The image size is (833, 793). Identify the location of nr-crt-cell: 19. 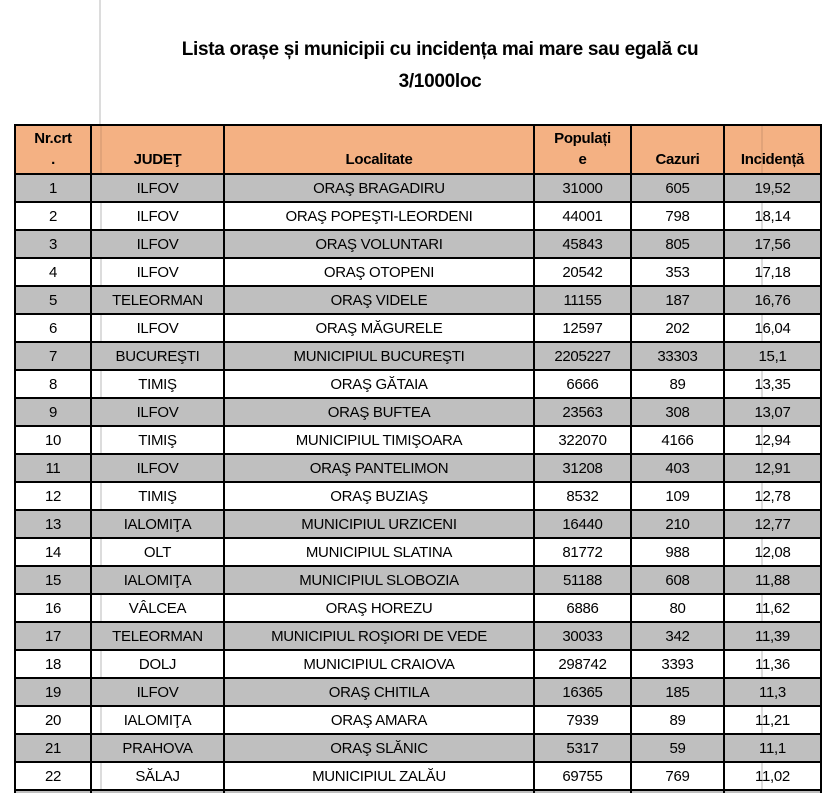
(53, 692).